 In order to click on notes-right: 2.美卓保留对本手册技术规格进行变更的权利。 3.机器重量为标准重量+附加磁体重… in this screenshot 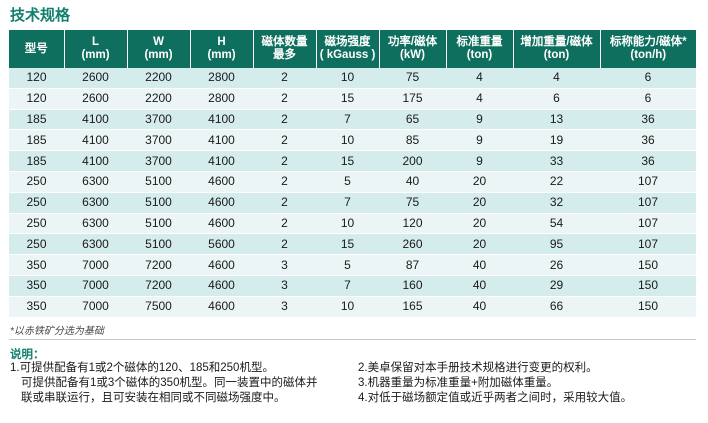, I will do `click(528, 383)`.